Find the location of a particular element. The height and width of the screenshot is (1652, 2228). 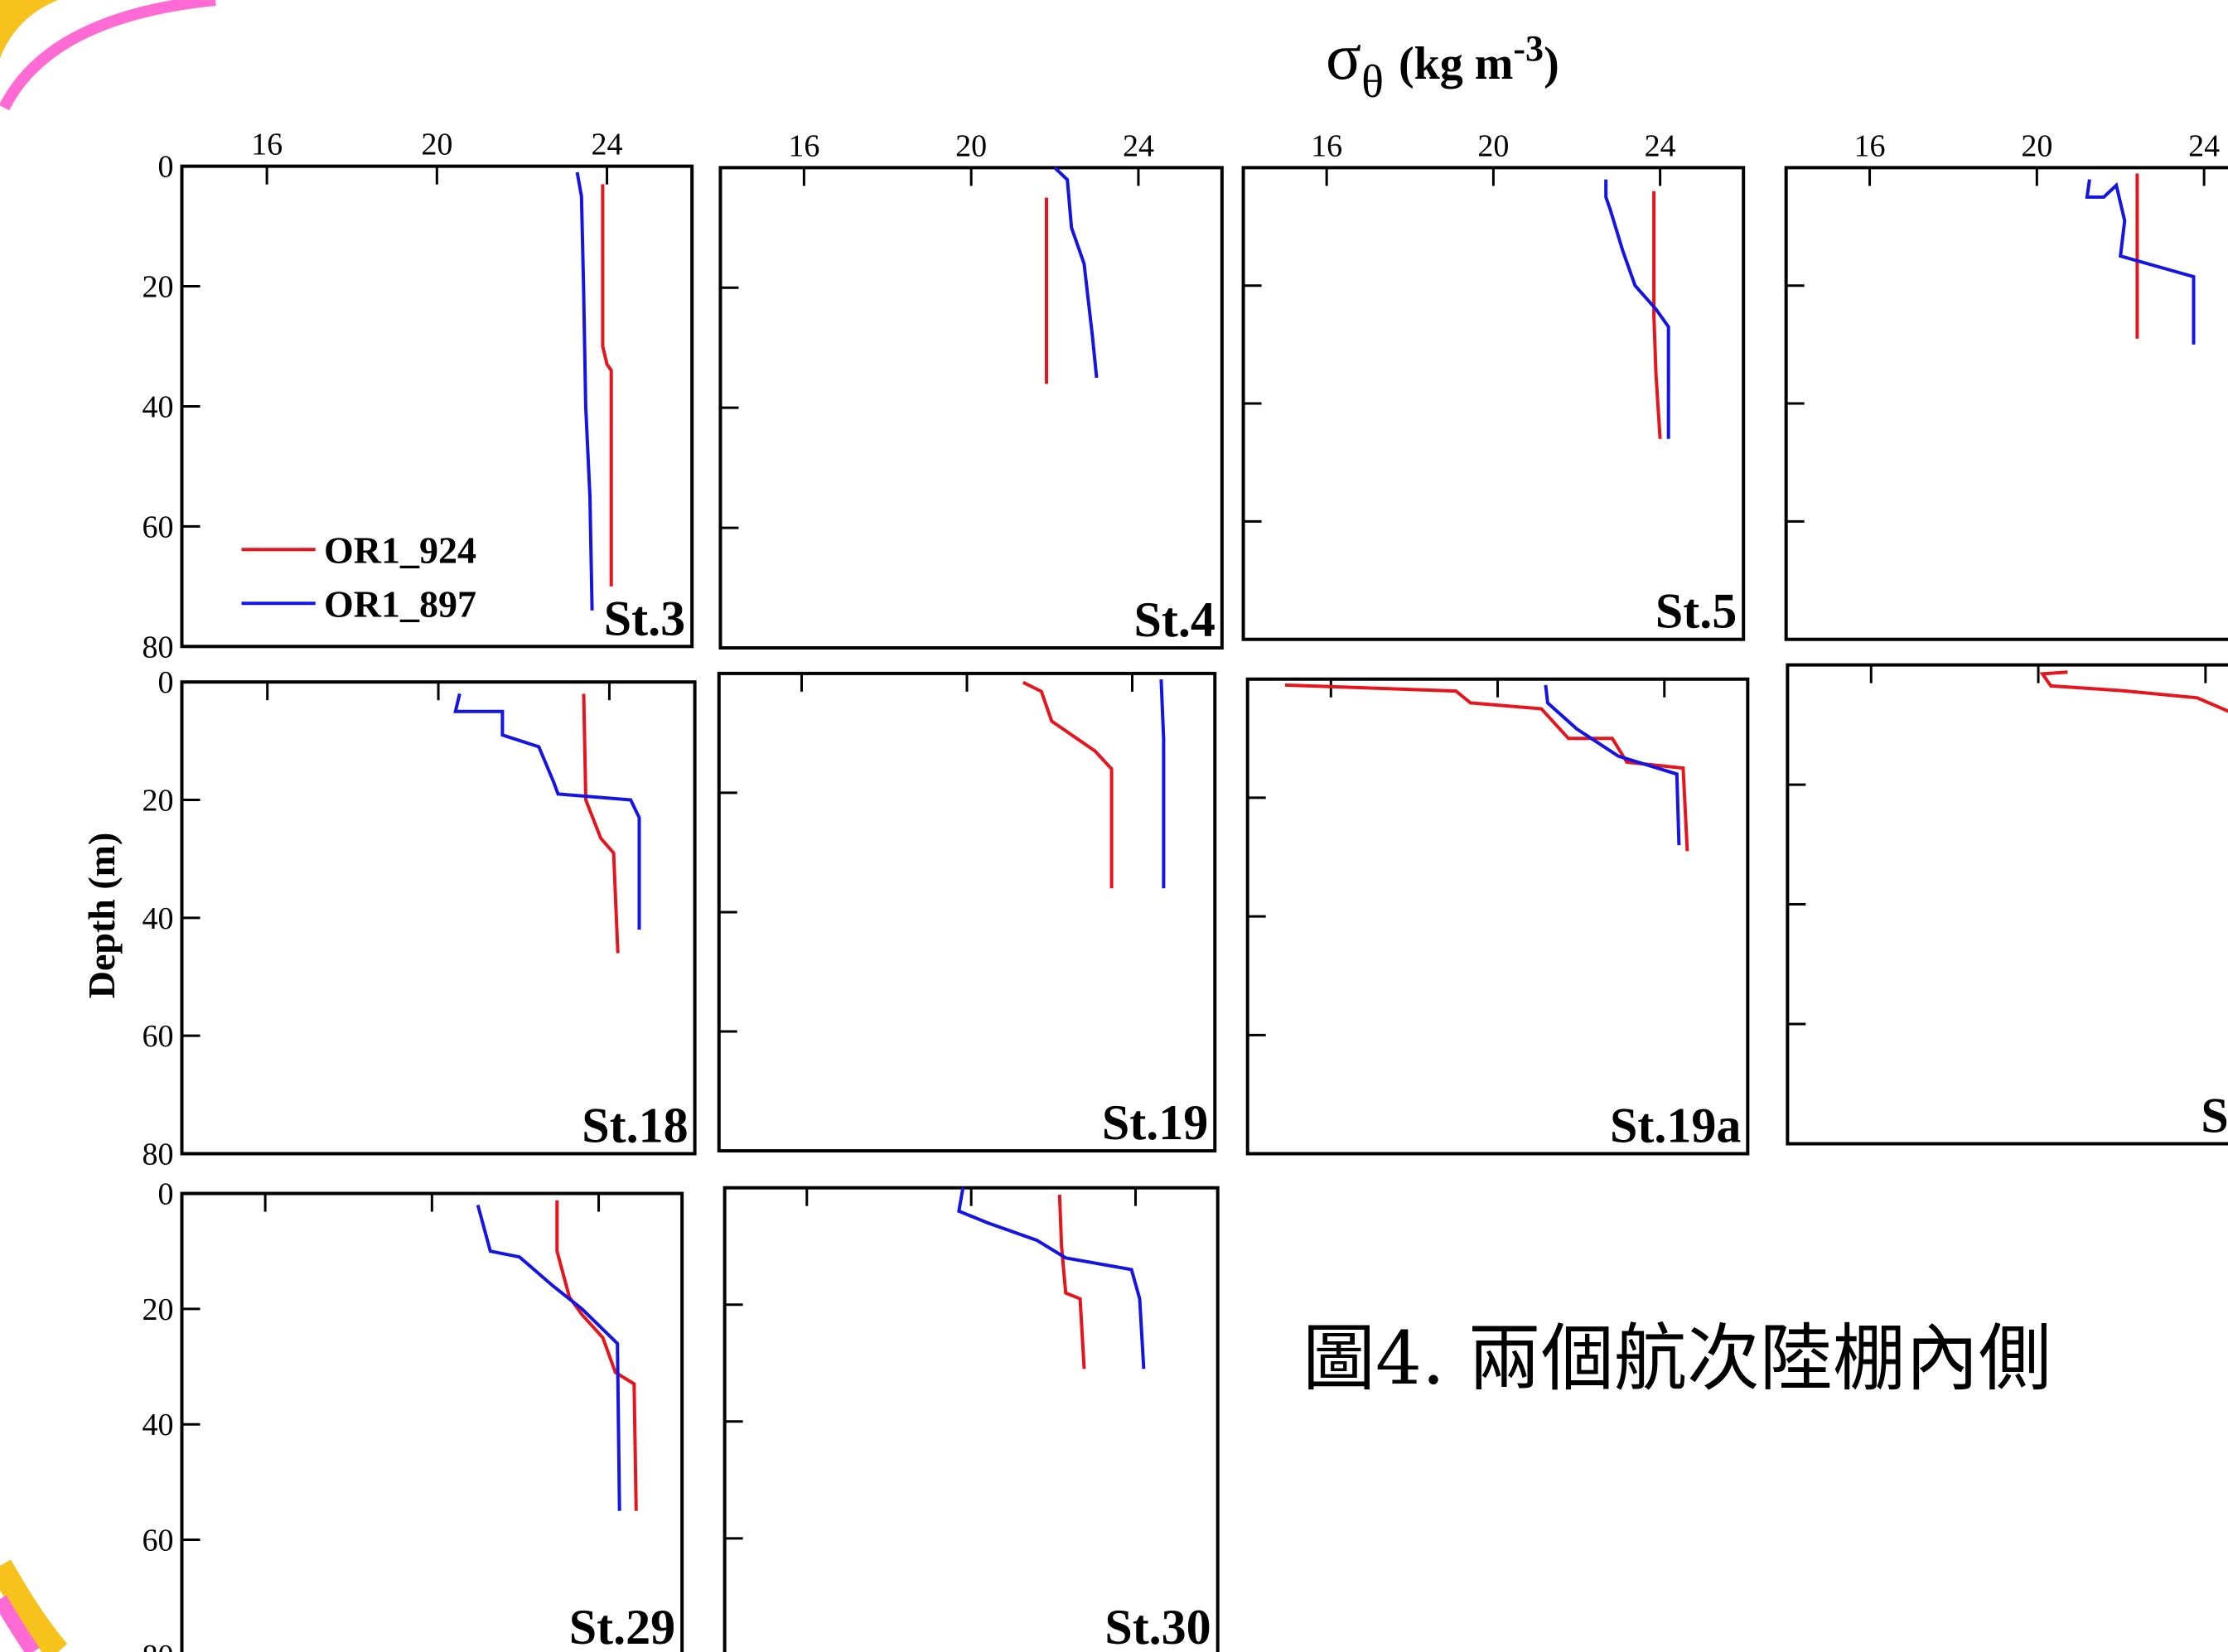

unit: (kg m is located at coordinates (1456, 64).